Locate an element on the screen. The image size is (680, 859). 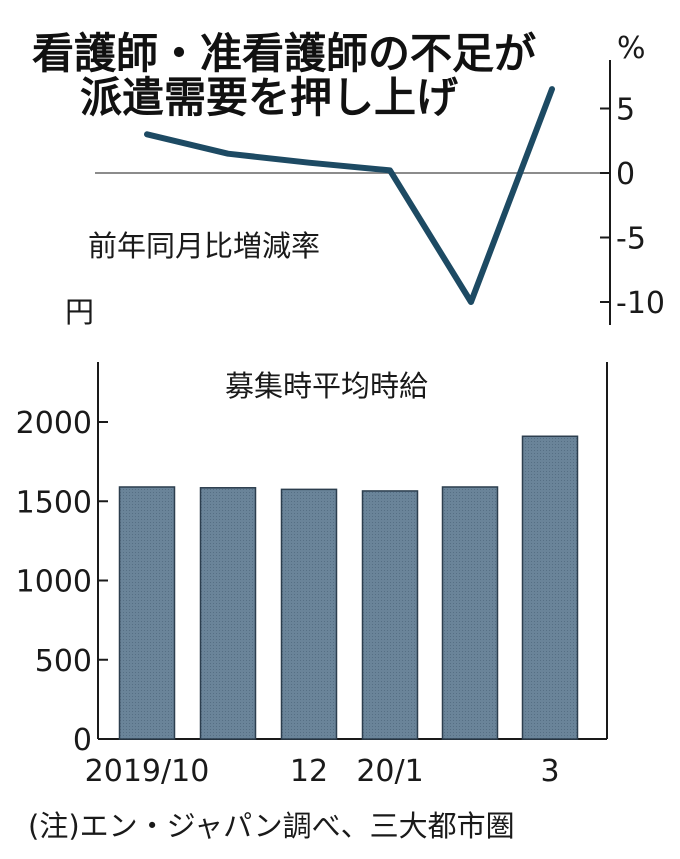
bar-y-tick-label: 1500 is located at coordinates (54, 502).